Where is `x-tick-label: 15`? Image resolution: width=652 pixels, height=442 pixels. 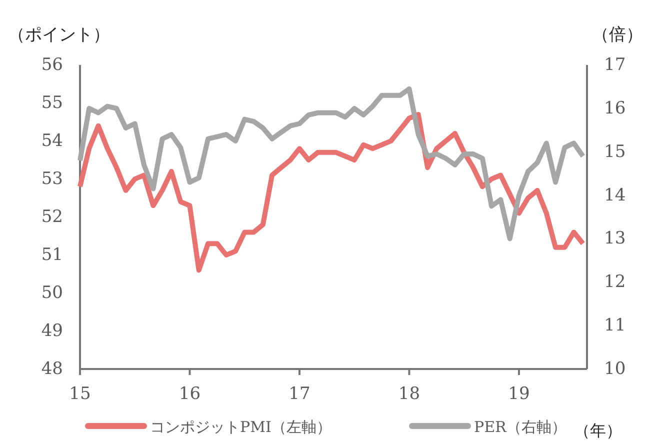
x-tick-label: 15 is located at coordinates (80, 394).